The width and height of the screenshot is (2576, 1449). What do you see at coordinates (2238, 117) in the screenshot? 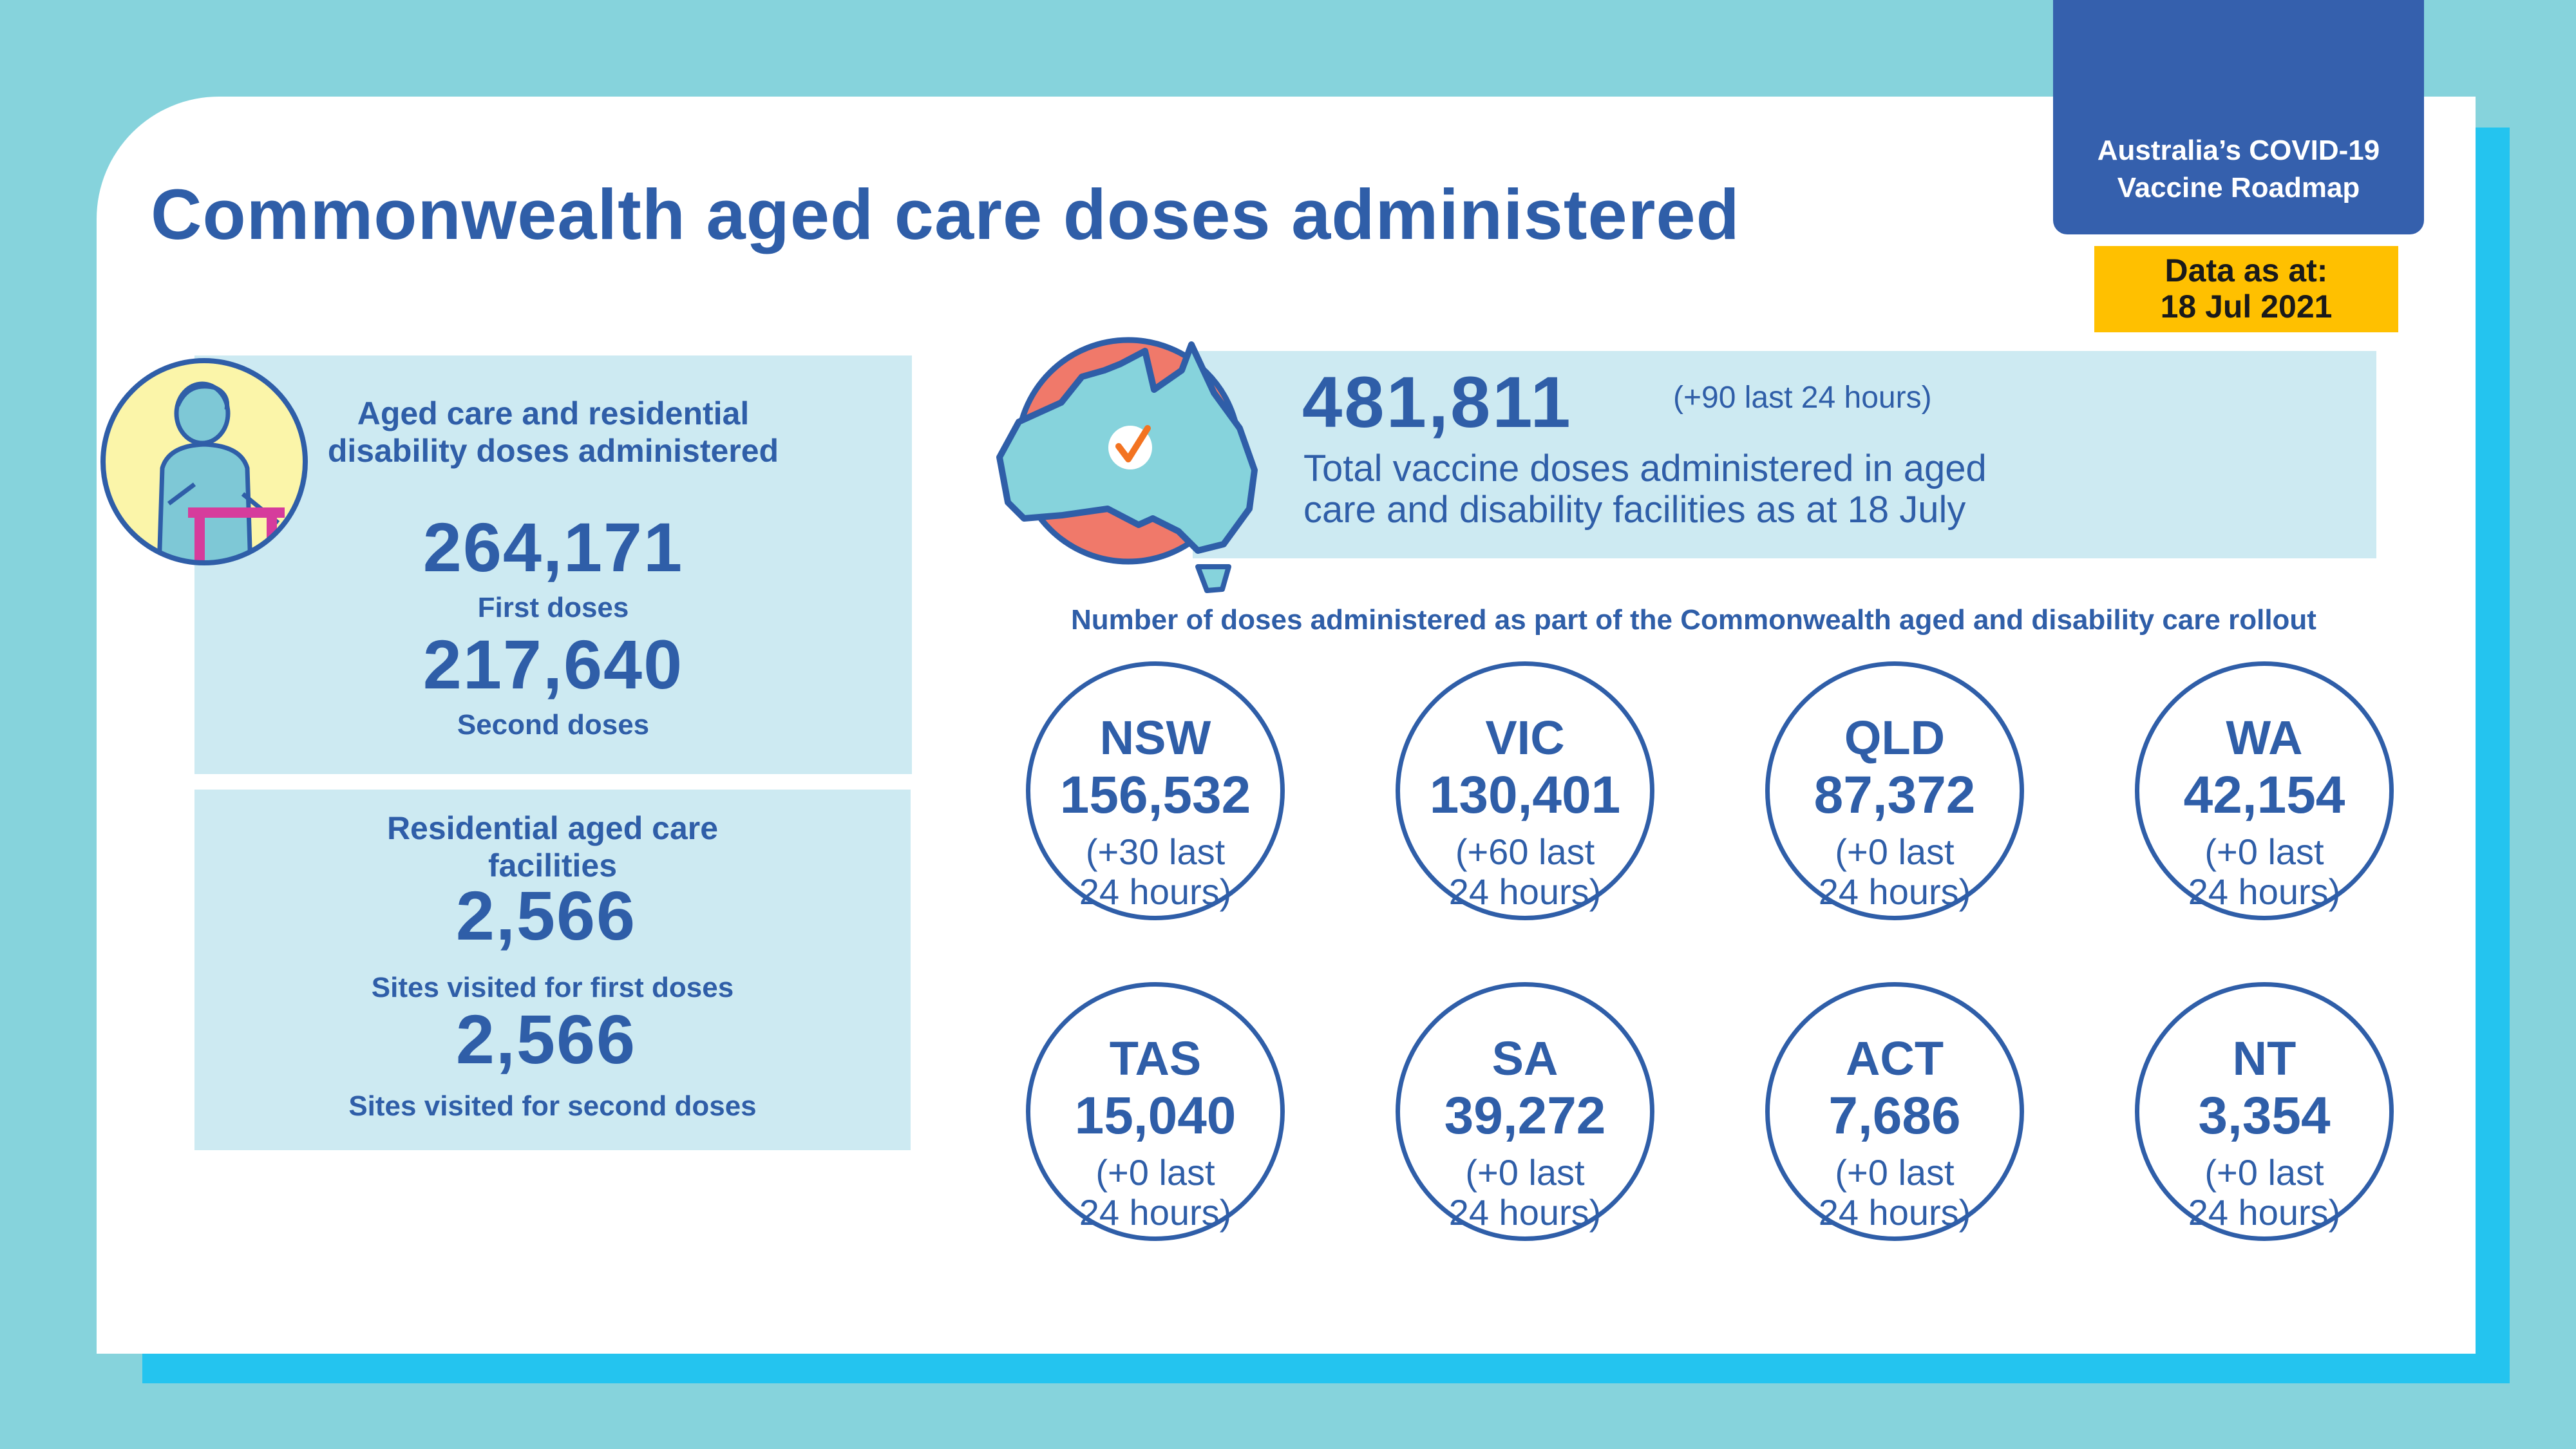
I see `roadmap-badge: Australia’s COVID-19 Vaccine Roadmap` at bounding box center [2238, 117].